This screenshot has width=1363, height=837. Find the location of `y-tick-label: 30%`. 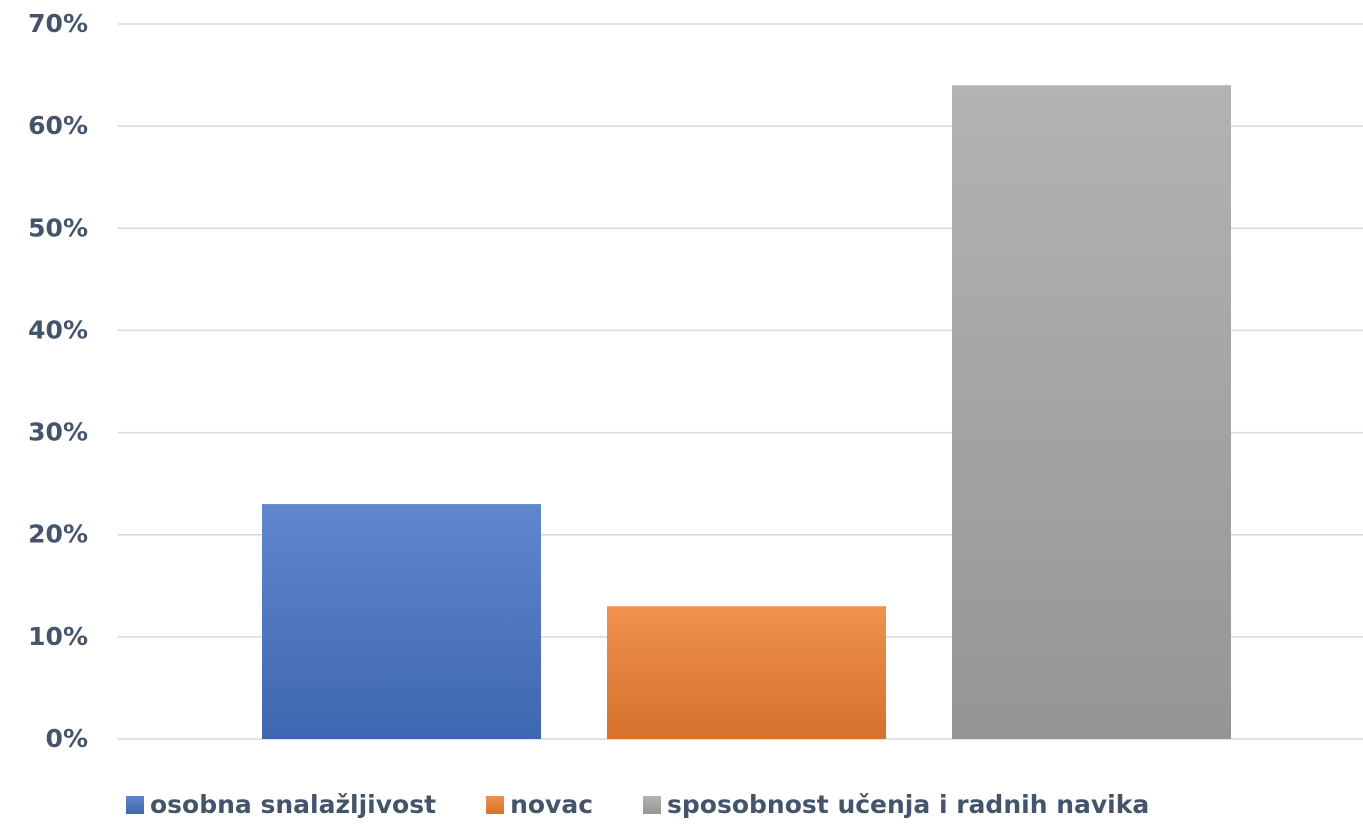

y-tick-label: 30% is located at coordinates (58, 432).